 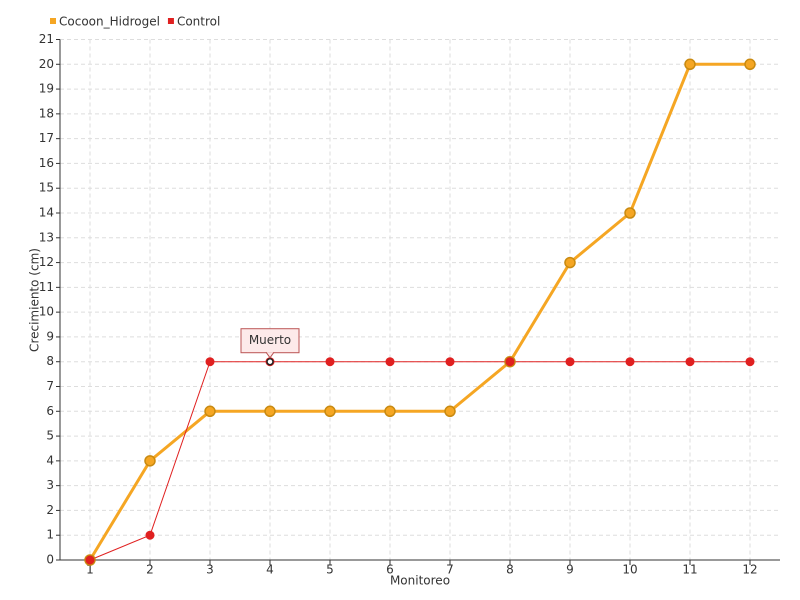 I want to click on legend-label: Cocoon_Hidrogel, so click(x=109, y=22).